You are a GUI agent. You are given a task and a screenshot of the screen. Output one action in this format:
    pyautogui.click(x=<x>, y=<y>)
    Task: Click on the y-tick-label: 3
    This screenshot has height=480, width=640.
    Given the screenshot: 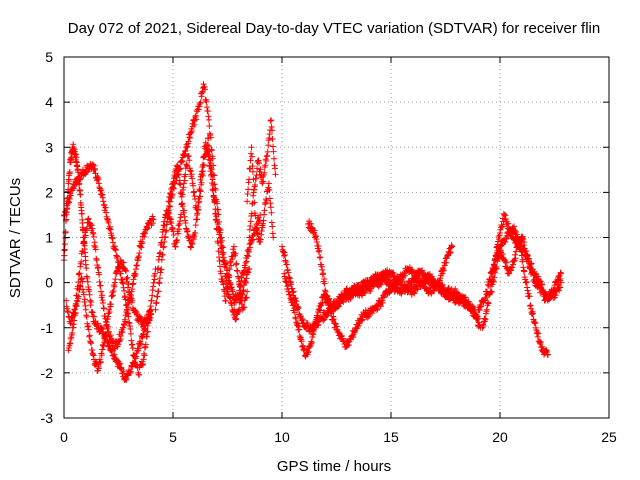 What is the action you would take?
    pyautogui.click(x=49, y=147)
    